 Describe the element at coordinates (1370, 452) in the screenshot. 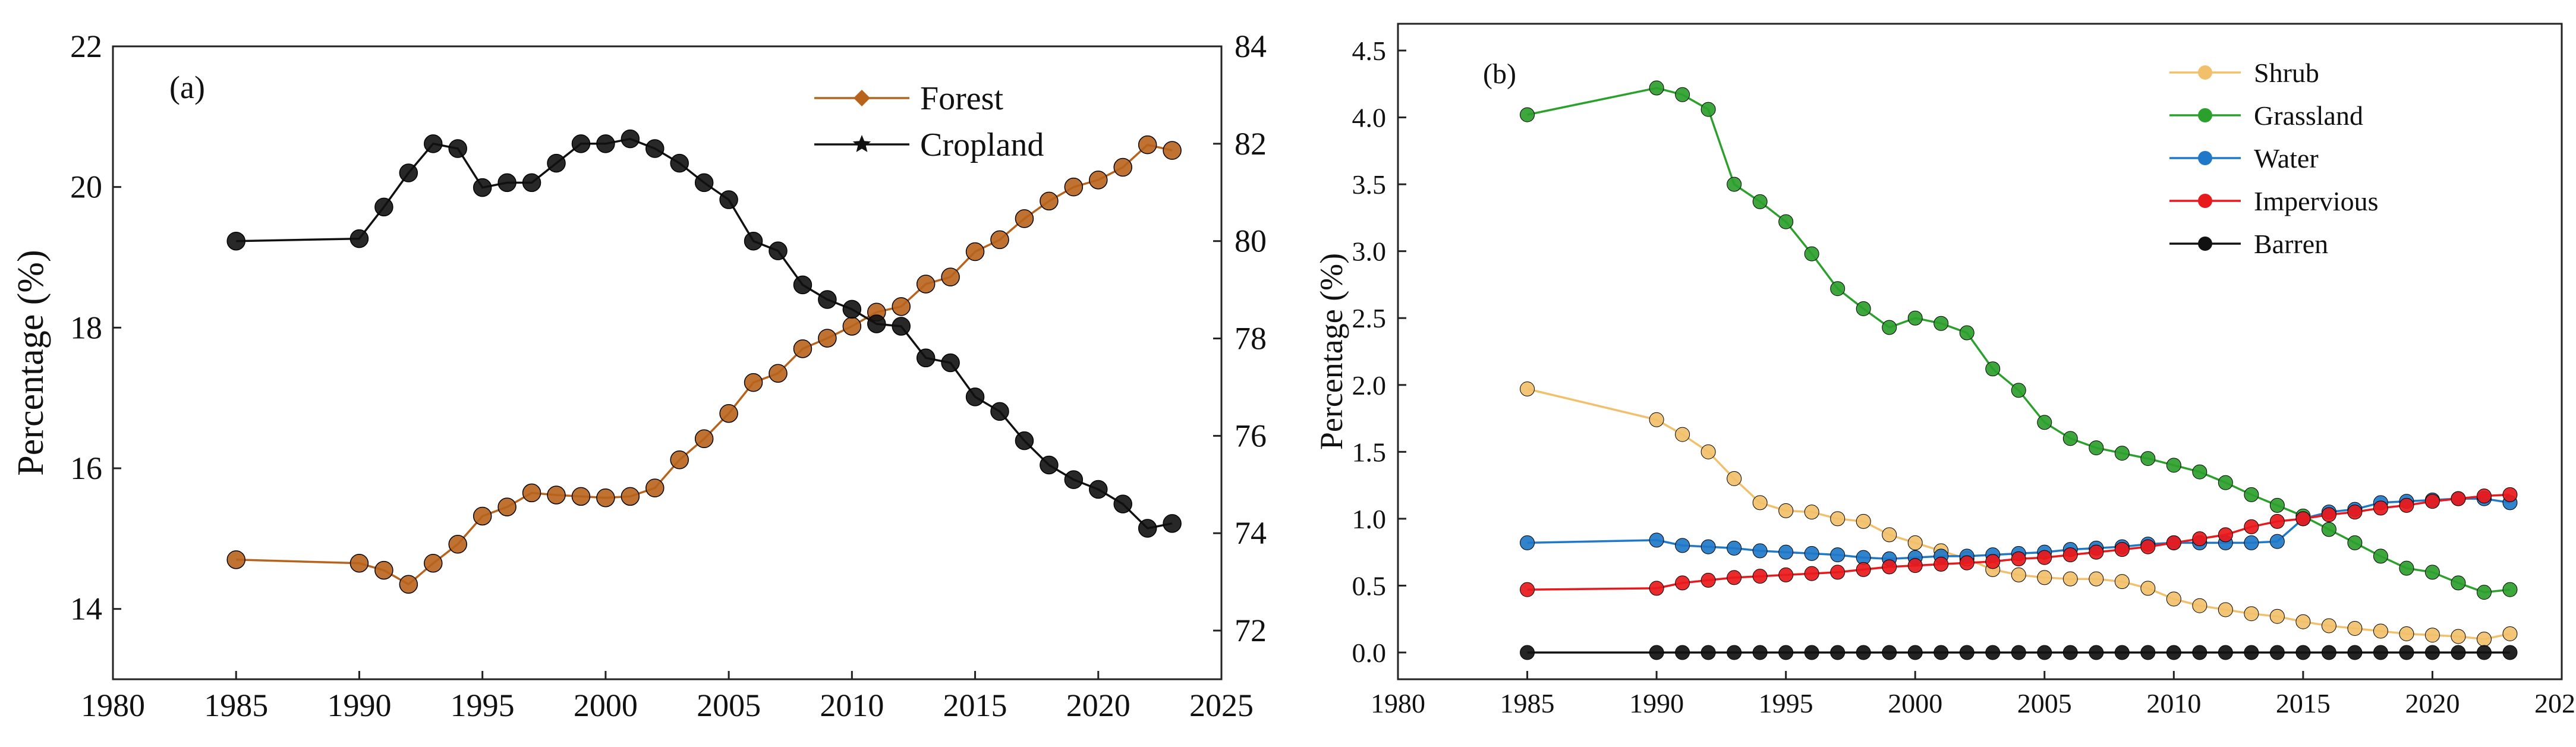

I see `y-tick-label: 1.5` at that location.